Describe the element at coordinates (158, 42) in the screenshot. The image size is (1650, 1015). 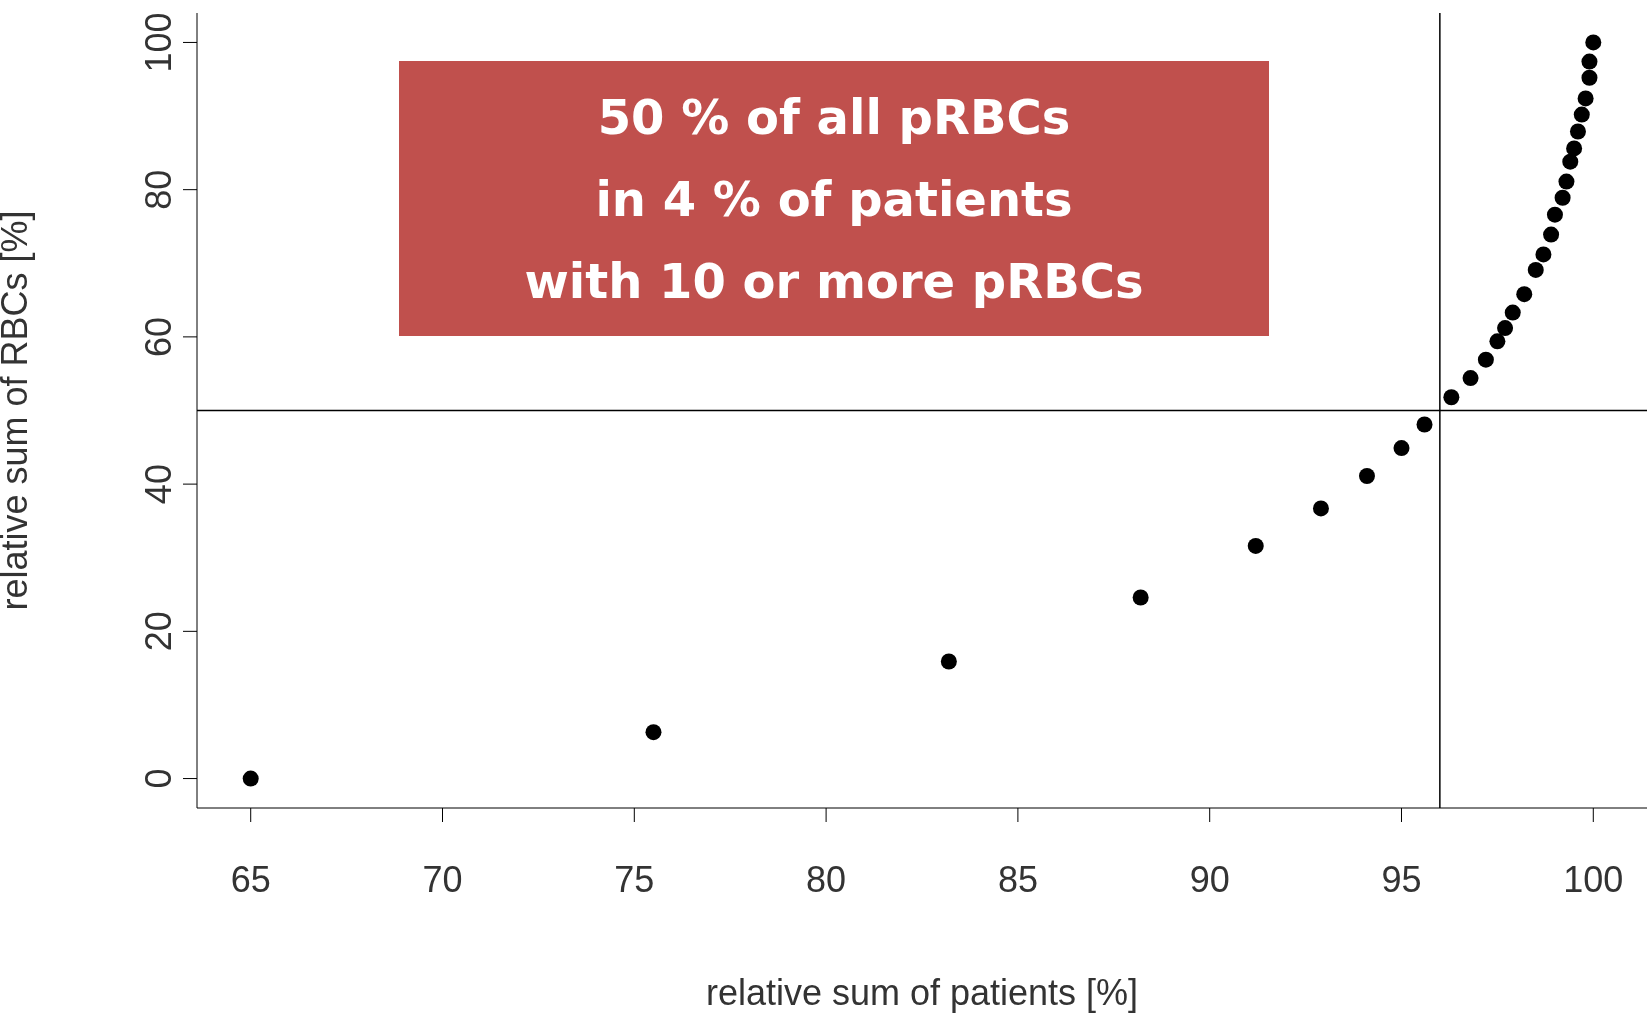
I see `y-tick-label: 100` at that location.